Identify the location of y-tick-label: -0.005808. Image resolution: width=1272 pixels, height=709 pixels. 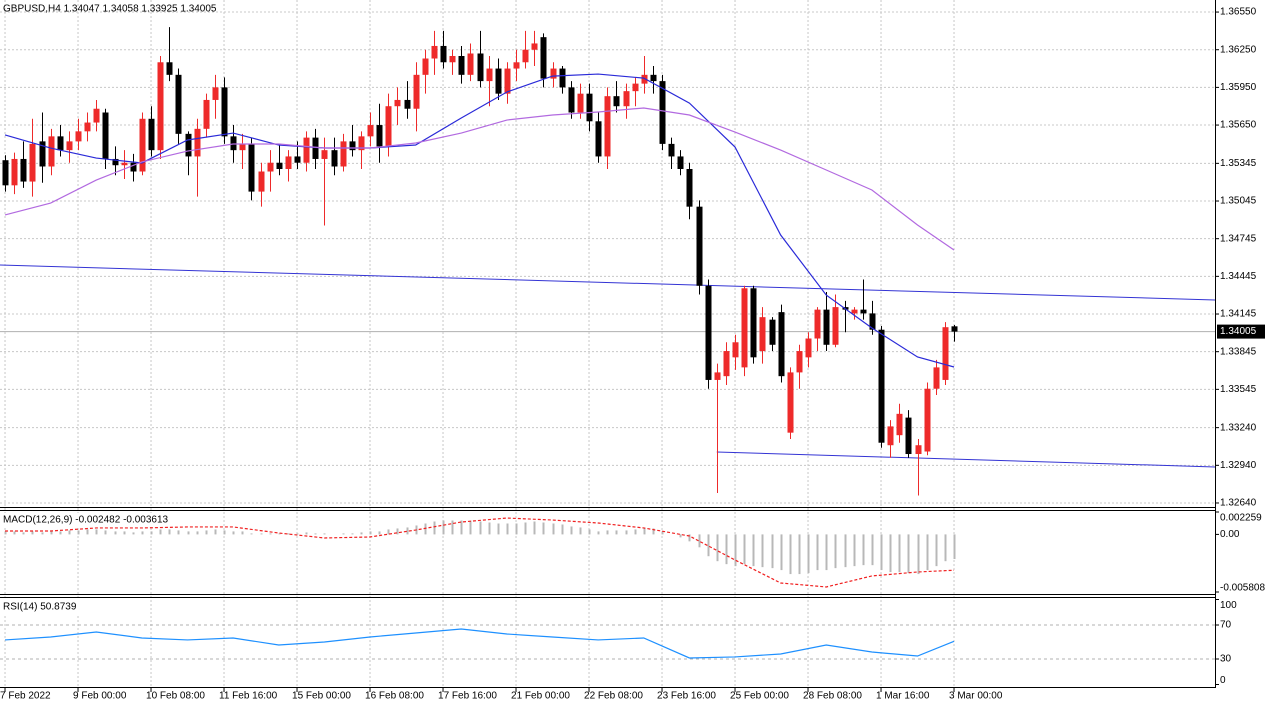
(1242, 588).